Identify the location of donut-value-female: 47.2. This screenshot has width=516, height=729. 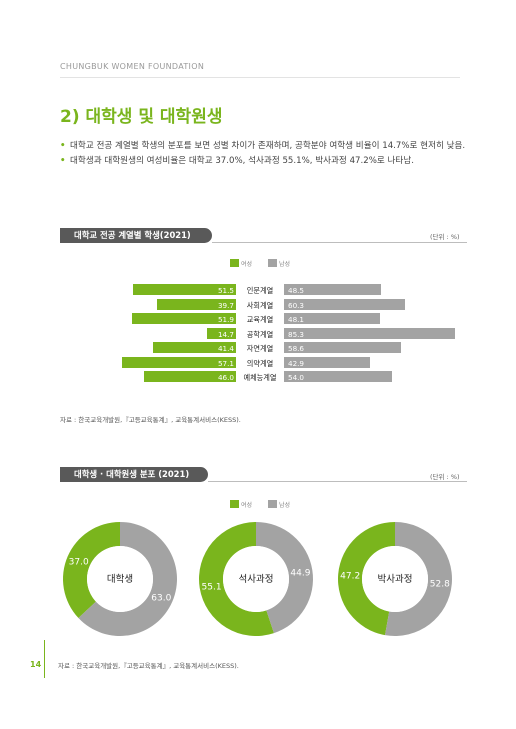
(350, 577).